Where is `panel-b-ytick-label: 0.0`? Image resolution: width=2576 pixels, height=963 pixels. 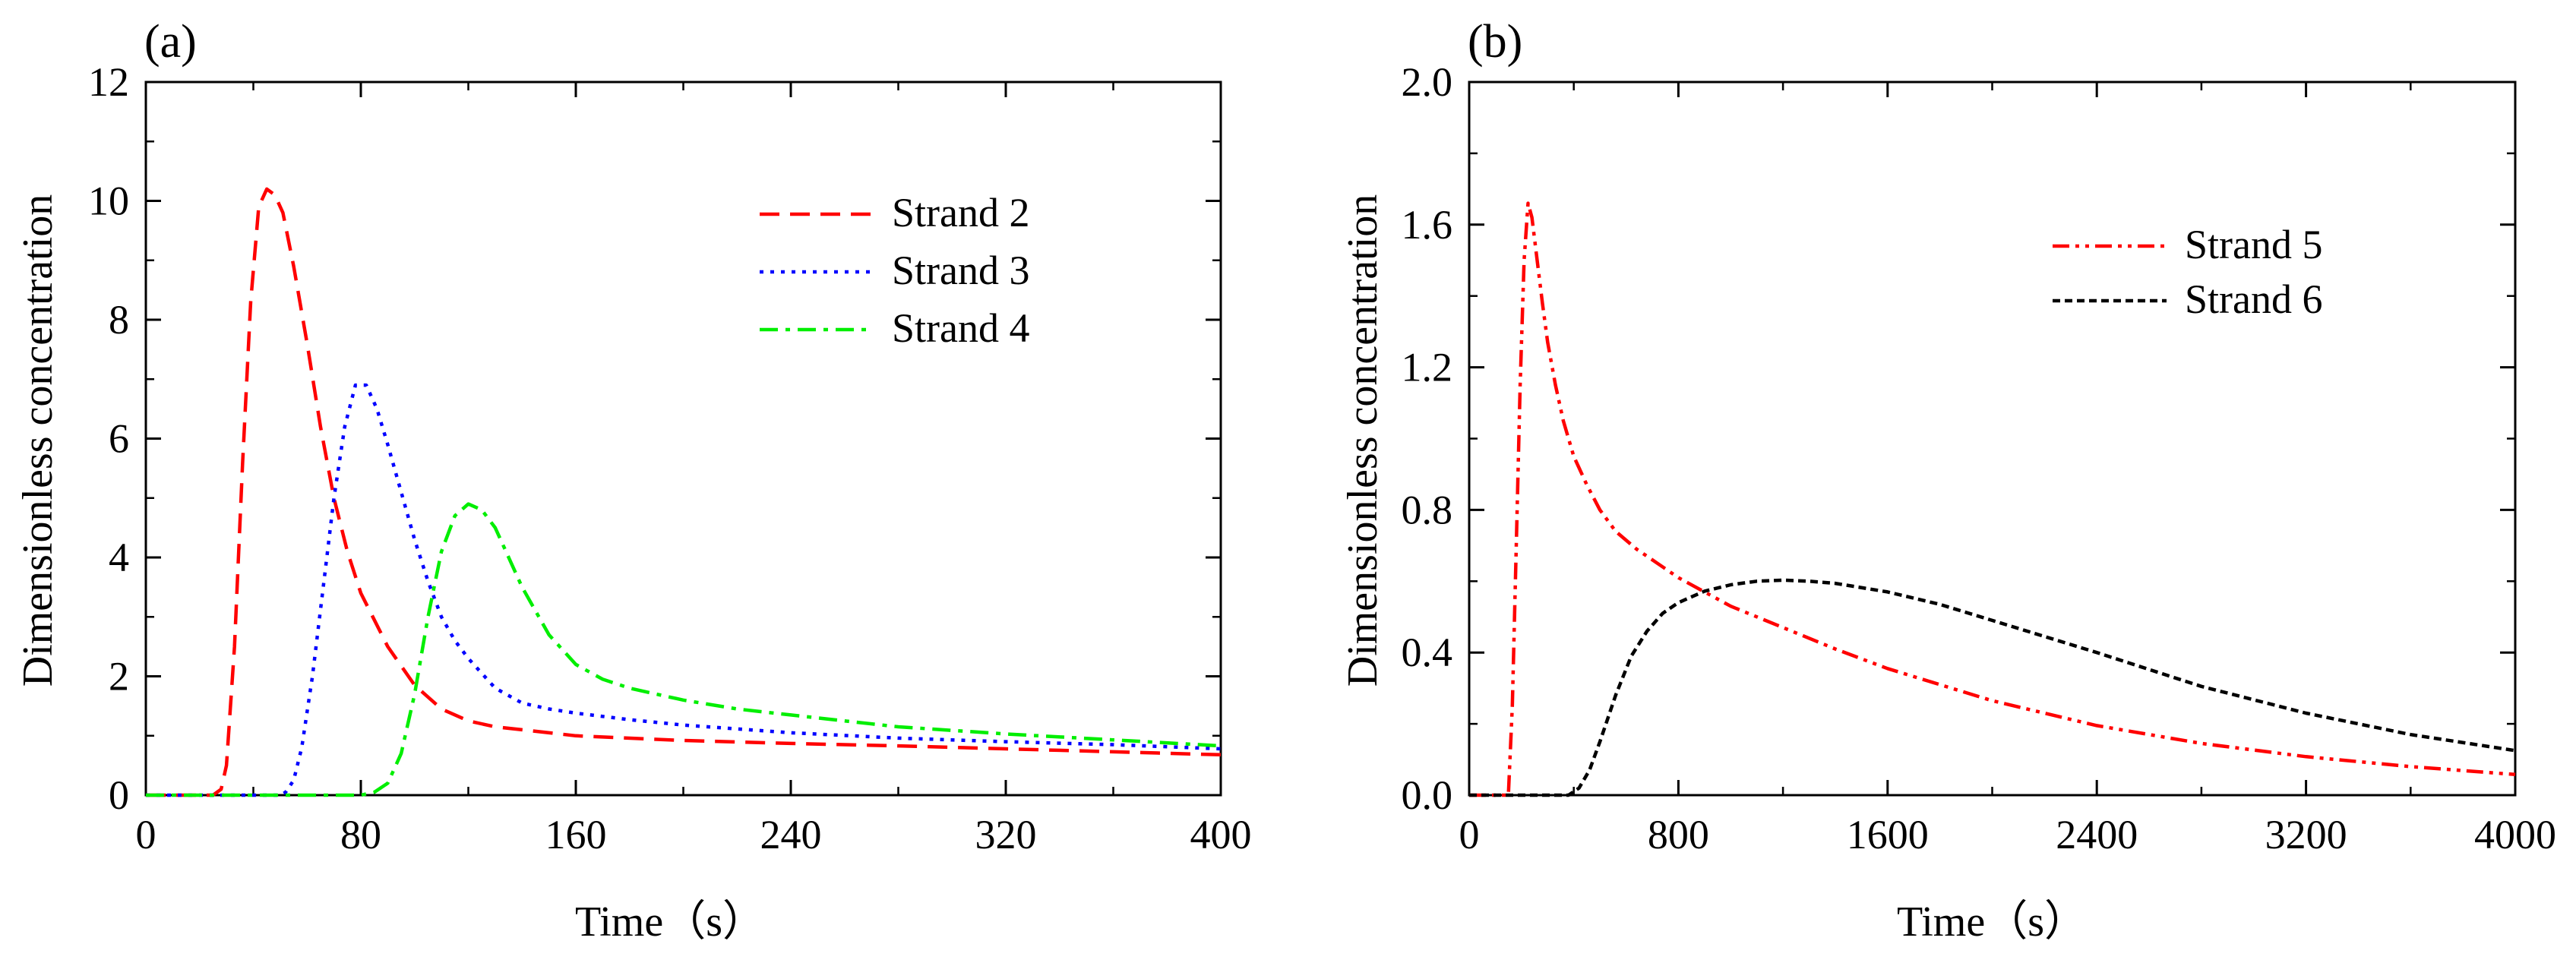
panel-b-ytick-label: 0.0 is located at coordinates (1427, 795).